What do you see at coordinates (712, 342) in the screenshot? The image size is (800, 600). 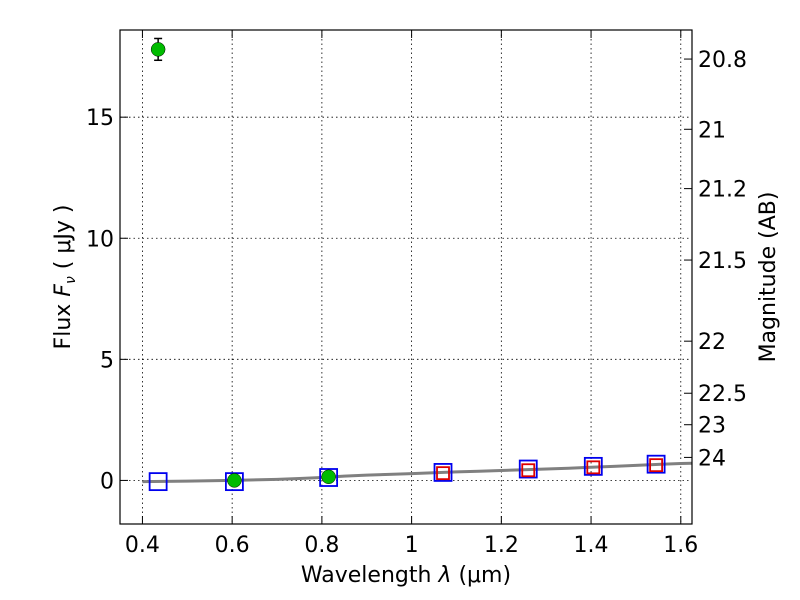 I see `y2-tick-label: 22` at bounding box center [712, 342].